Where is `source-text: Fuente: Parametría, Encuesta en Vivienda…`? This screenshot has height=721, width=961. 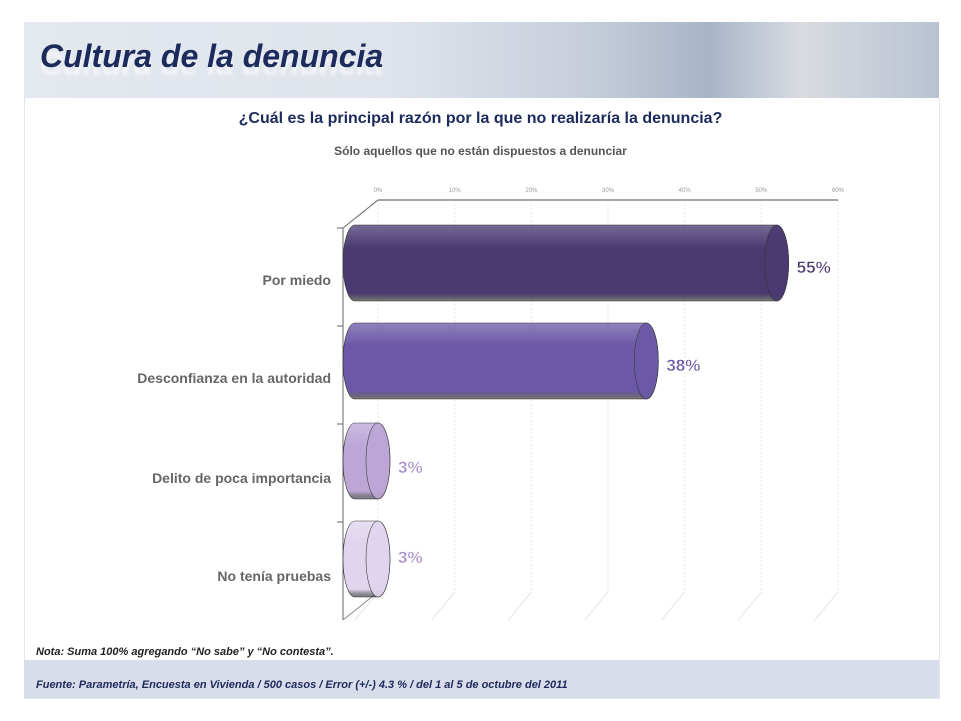 source-text: Fuente: Parametría, Encuesta en Vivienda… is located at coordinates (302, 685).